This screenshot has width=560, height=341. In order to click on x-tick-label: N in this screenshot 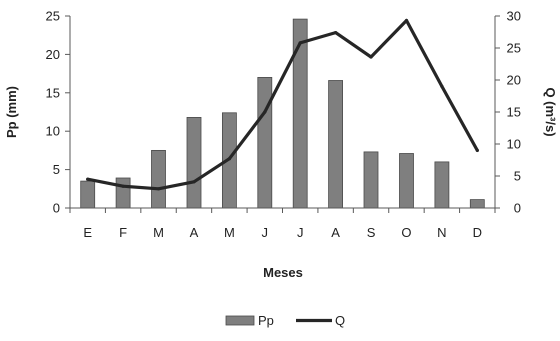, I will do `click(441, 232)`.